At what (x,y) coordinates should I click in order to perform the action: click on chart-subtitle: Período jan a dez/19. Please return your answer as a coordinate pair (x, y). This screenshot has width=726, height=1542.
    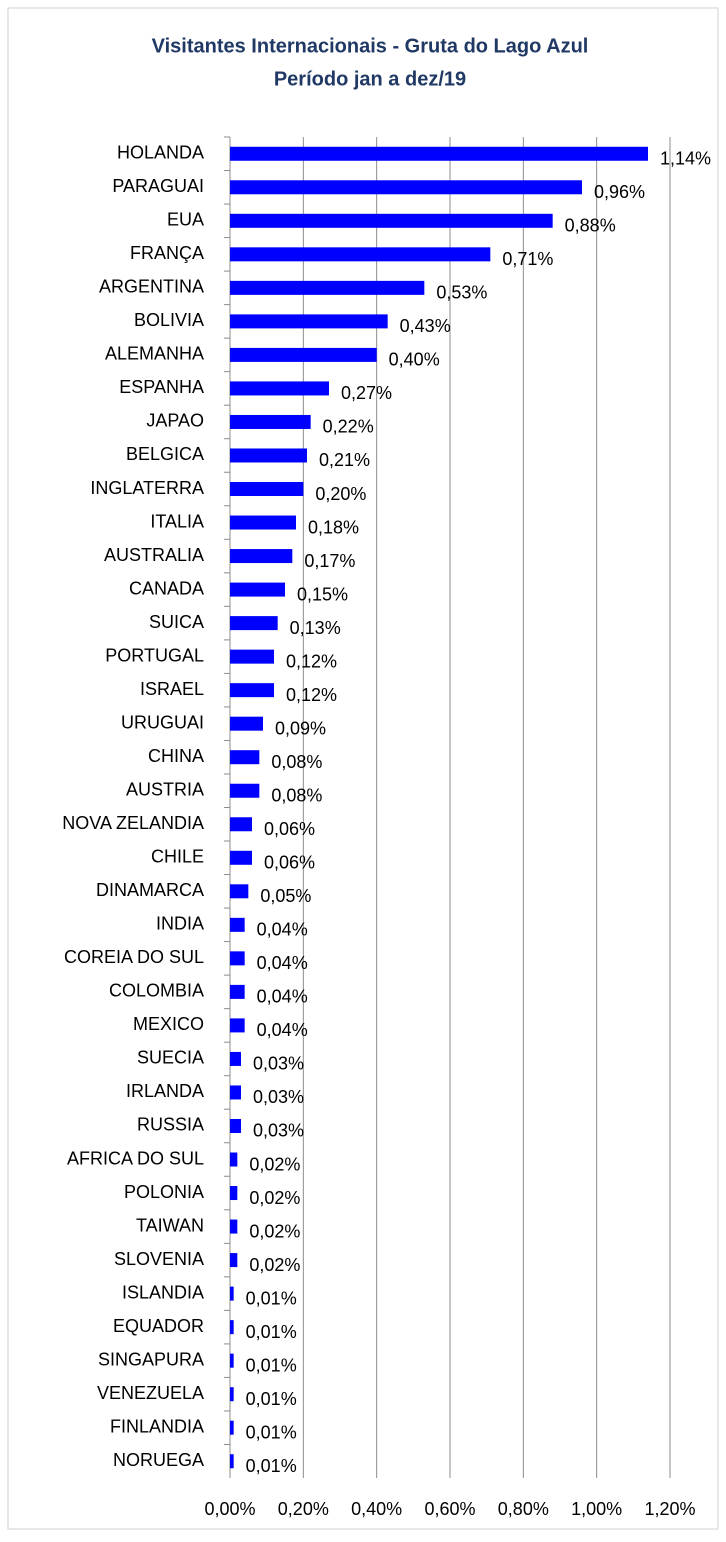
    Looking at the image, I should click on (370, 79).